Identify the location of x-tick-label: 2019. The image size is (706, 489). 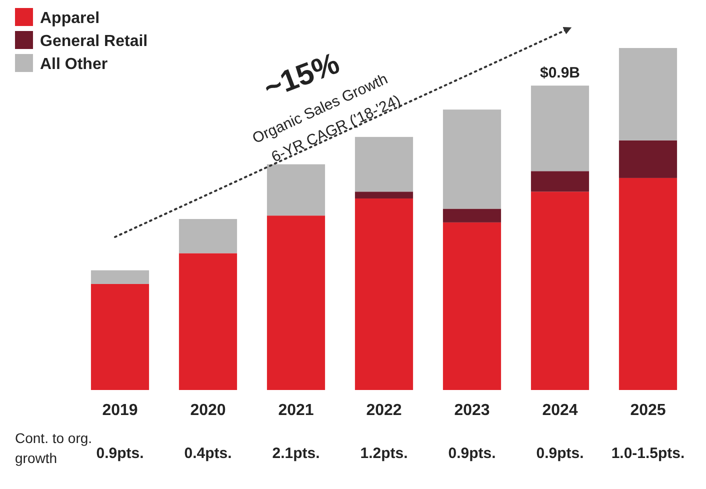
(120, 410).